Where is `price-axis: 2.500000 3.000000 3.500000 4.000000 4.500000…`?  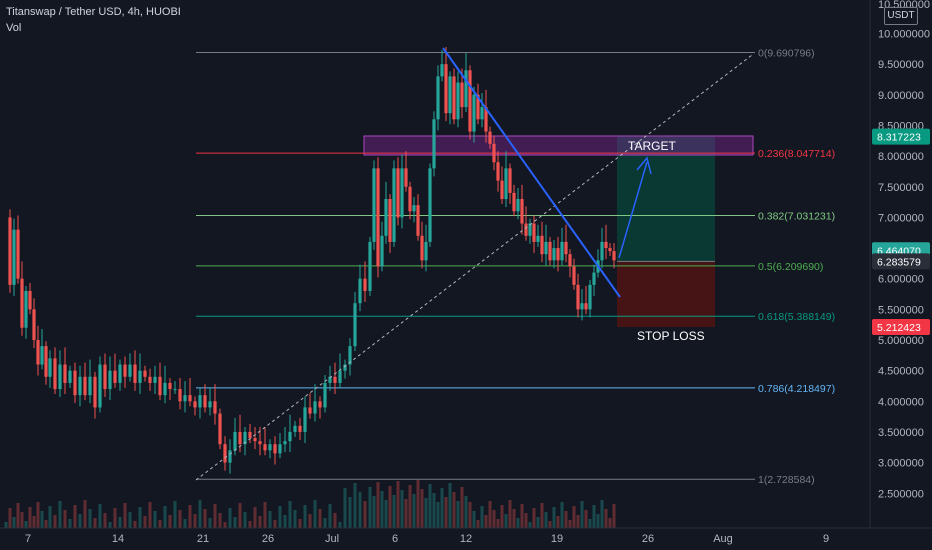
price-axis: 2.500000 3.000000 3.500000 4.000000 4.500000… is located at coordinates (899, 264).